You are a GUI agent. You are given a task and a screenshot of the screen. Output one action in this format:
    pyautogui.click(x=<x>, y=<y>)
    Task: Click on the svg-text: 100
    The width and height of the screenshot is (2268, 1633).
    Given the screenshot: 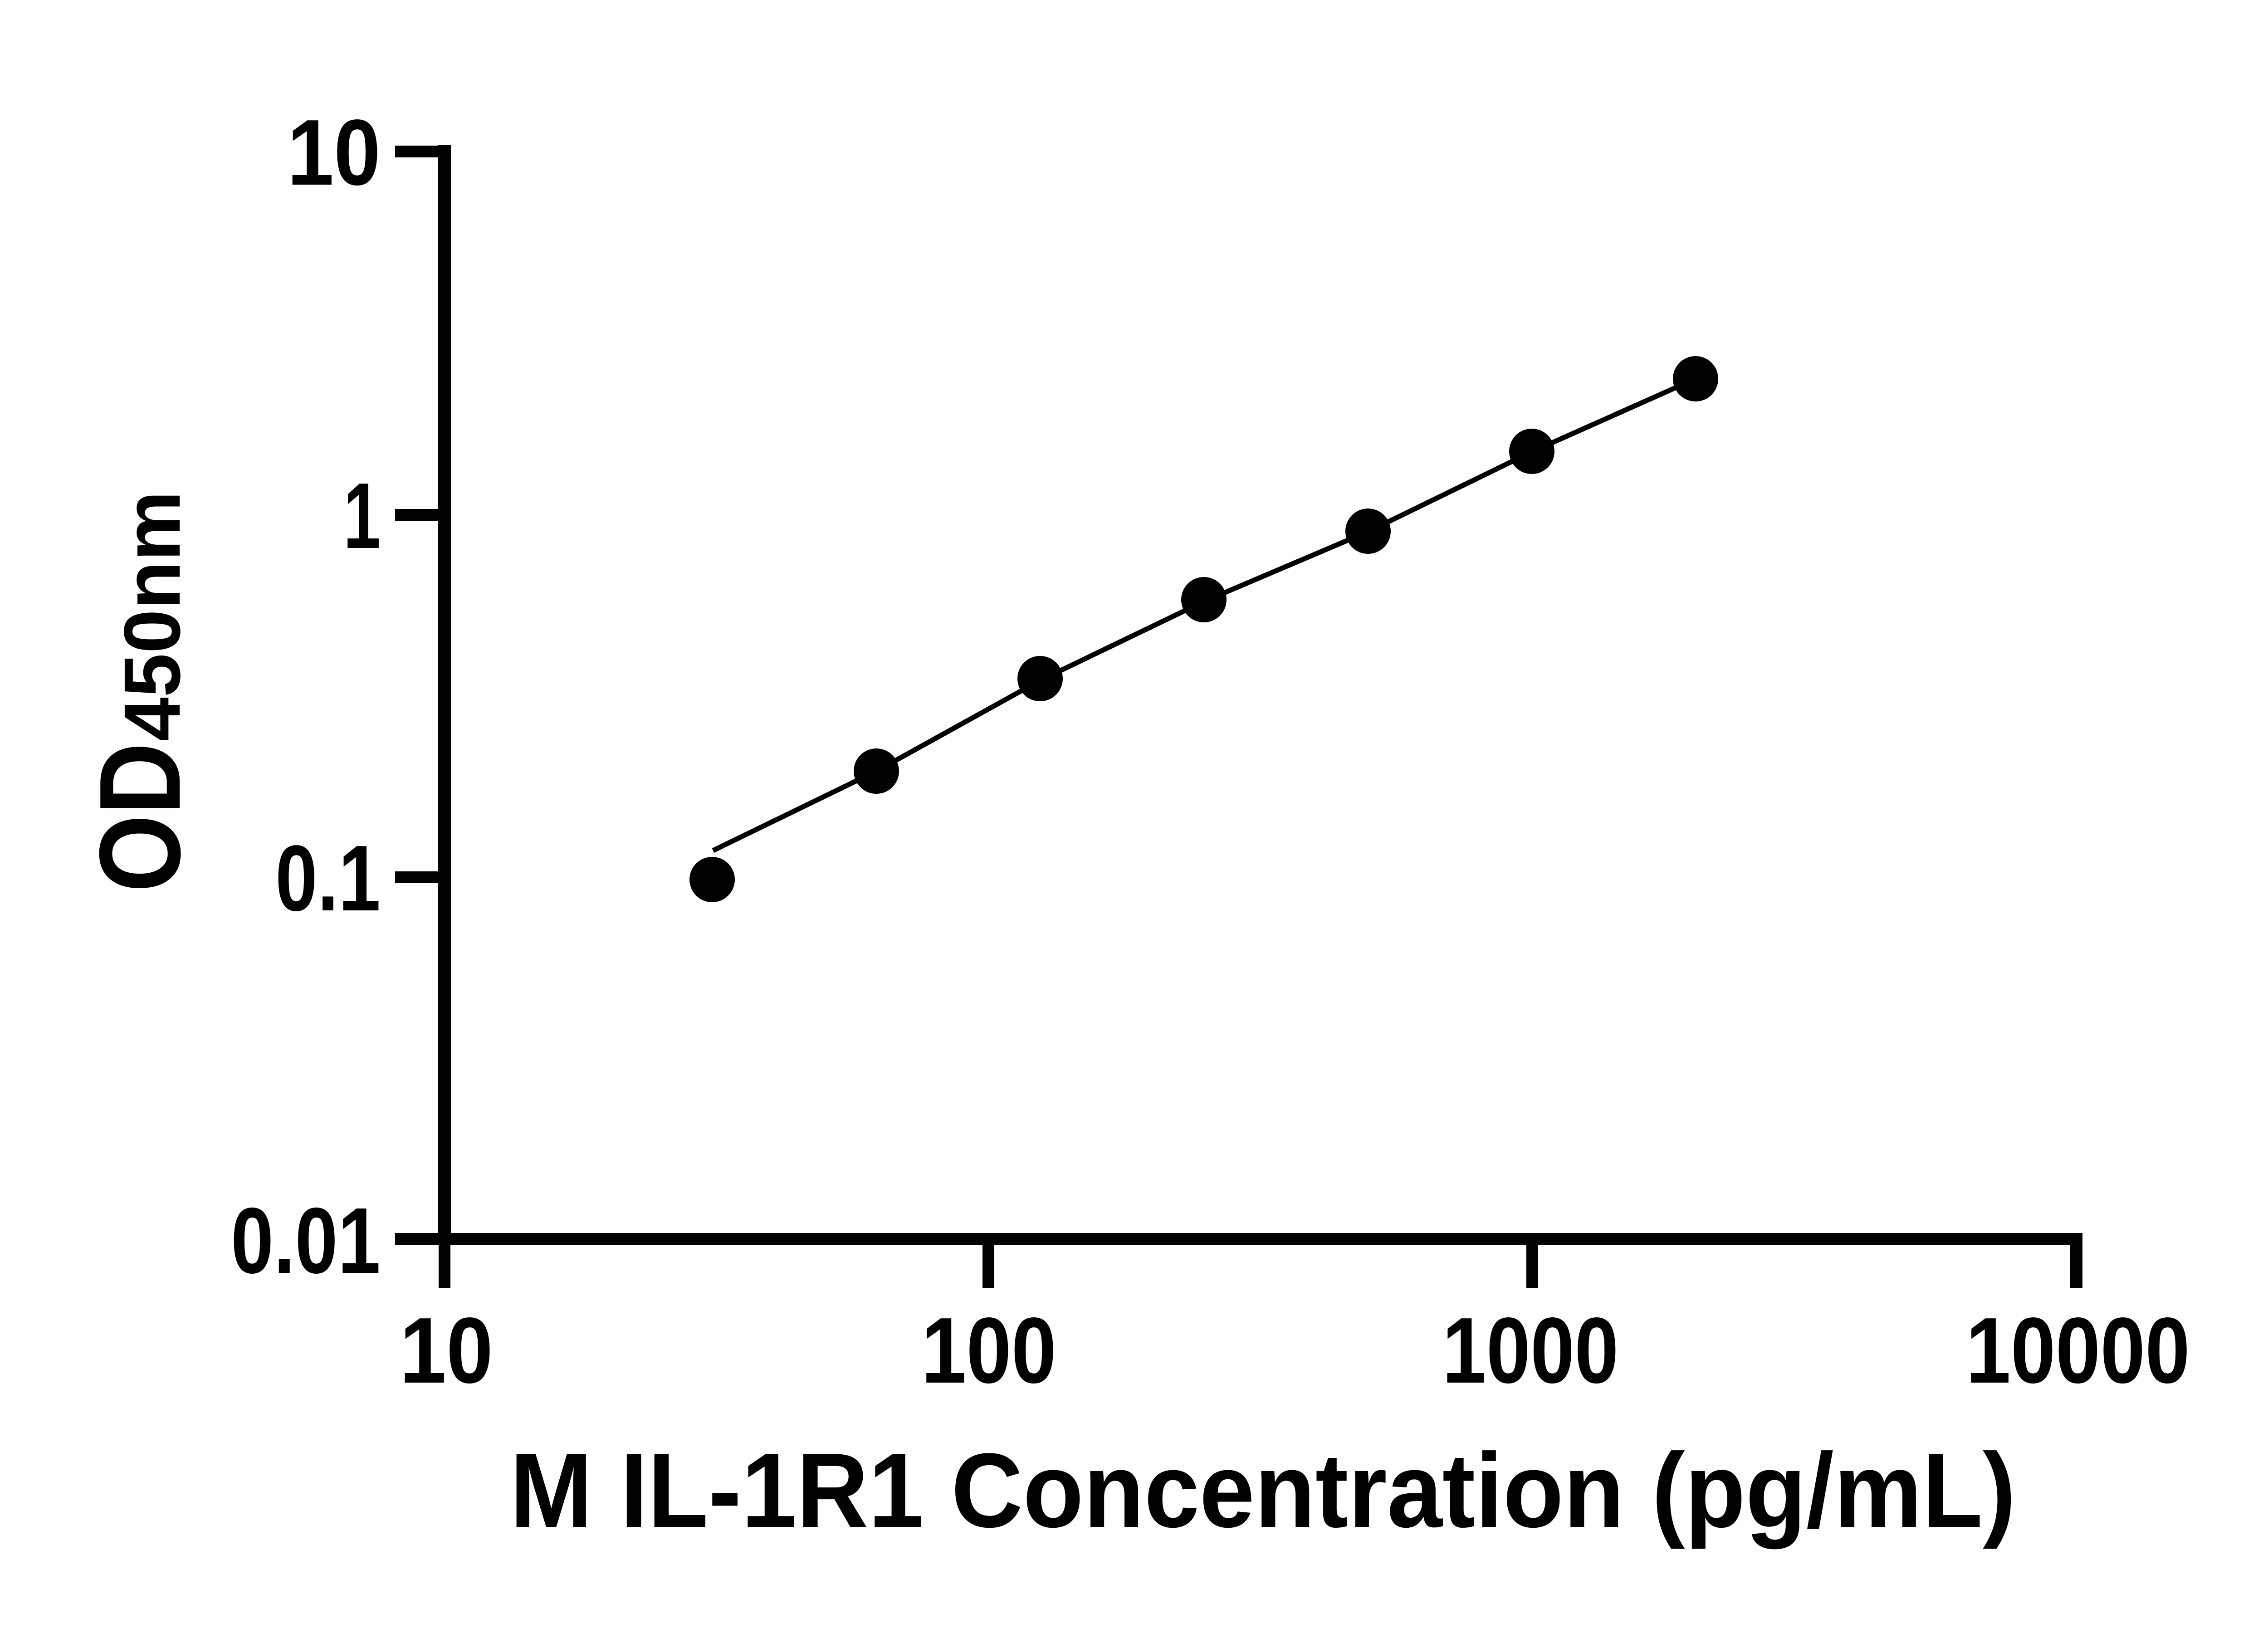 What is the action you would take?
    pyautogui.click(x=989, y=1350)
    